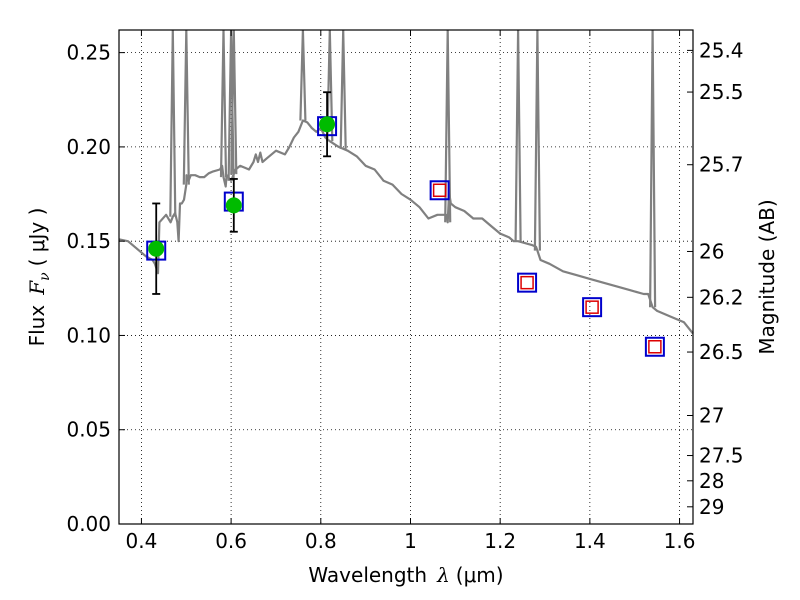 This screenshot has width=800, height=600. What do you see at coordinates (711, 416) in the screenshot?
I see `magnitude-tick-label: 27` at bounding box center [711, 416].